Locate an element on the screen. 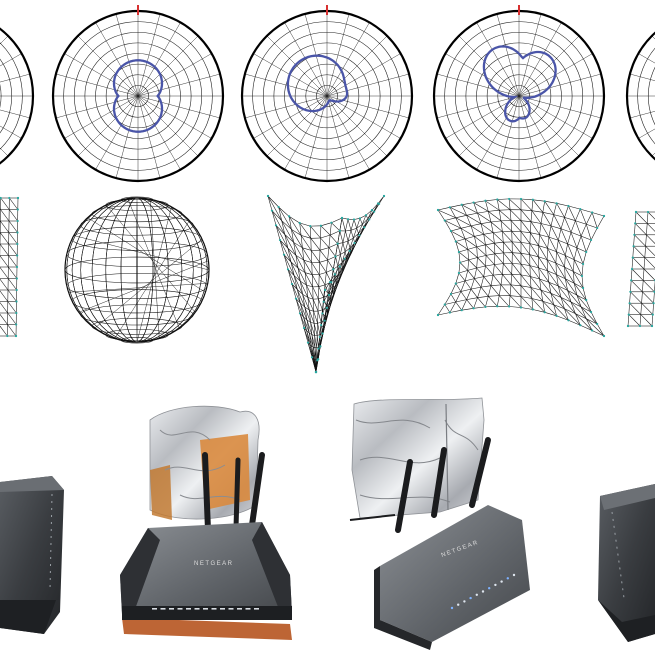 This screenshot has height=655, width=655. polar-panel-single-lobe is located at coordinates (327, 94).